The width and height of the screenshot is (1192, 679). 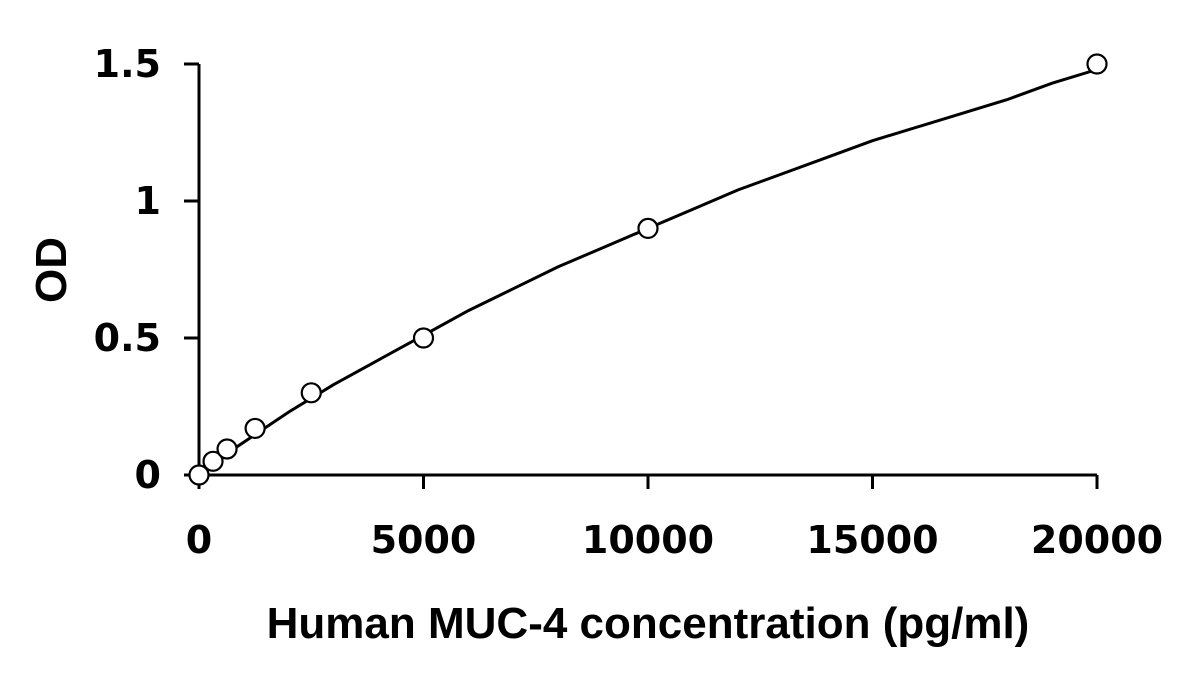 I want to click on x-tick-label: 15000, so click(x=872, y=540).